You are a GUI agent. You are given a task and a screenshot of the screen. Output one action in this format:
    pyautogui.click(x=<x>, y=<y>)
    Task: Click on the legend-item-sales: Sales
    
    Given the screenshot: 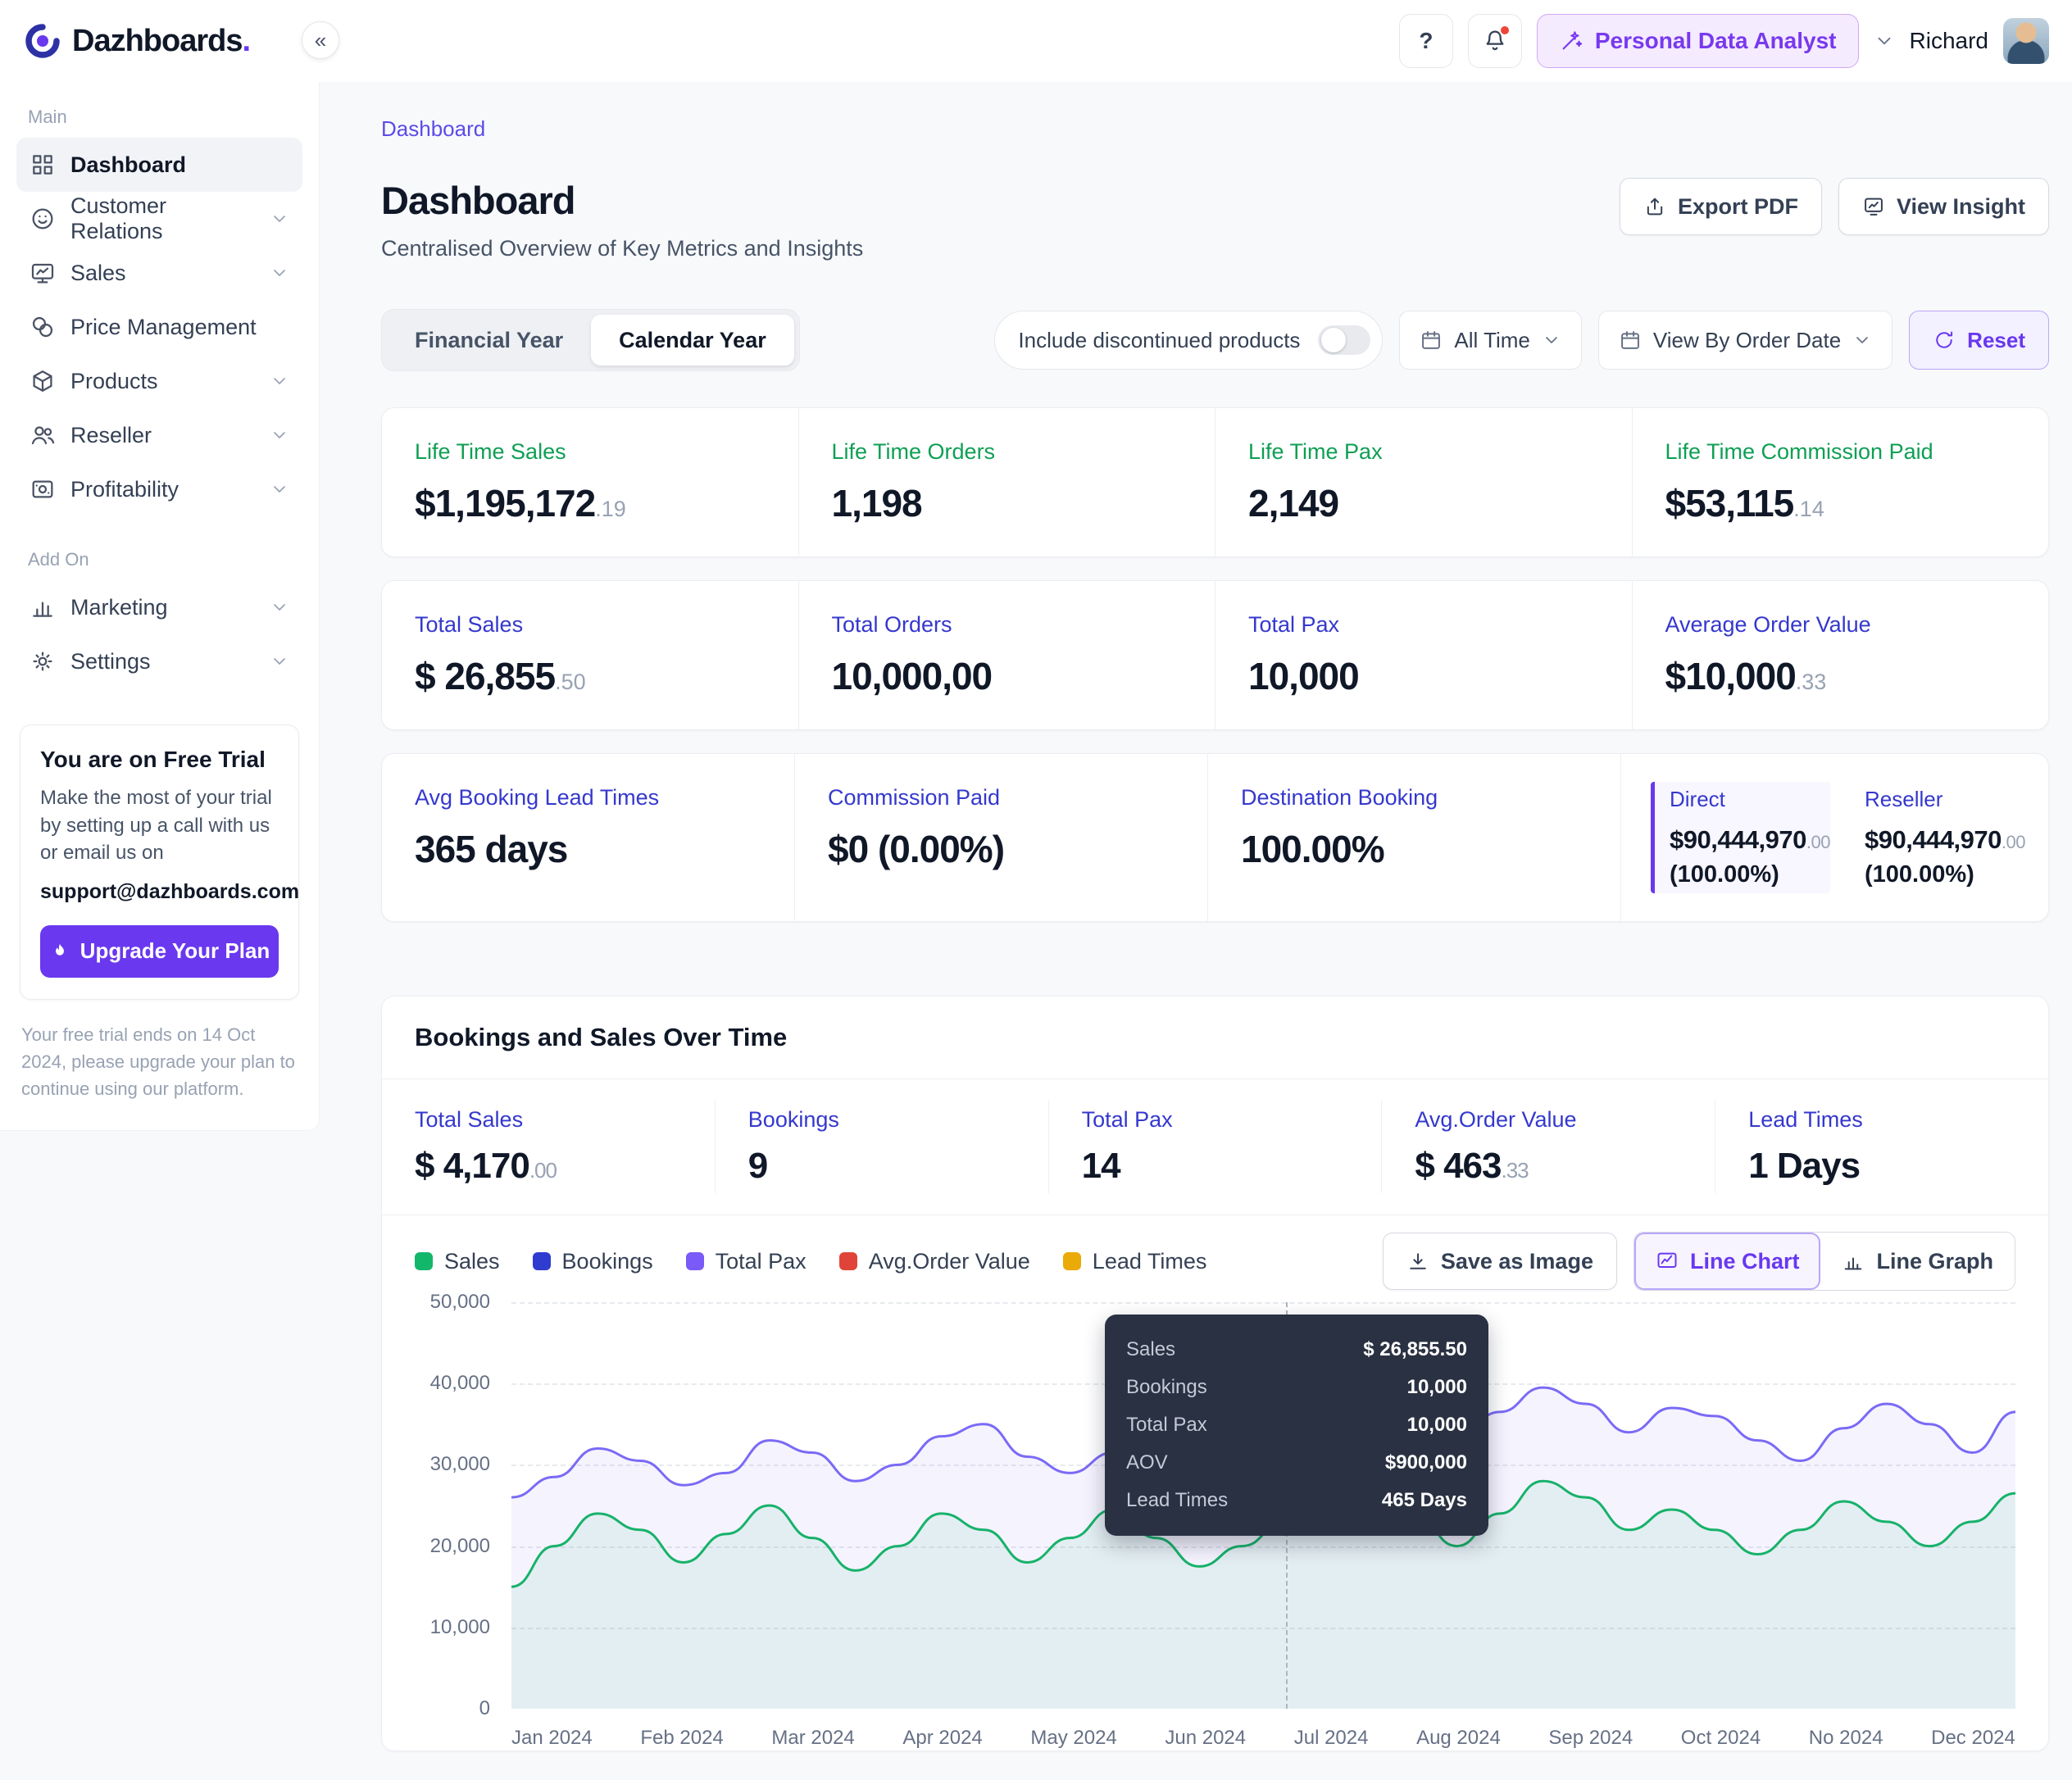 What is the action you would take?
    pyautogui.click(x=458, y=1261)
    